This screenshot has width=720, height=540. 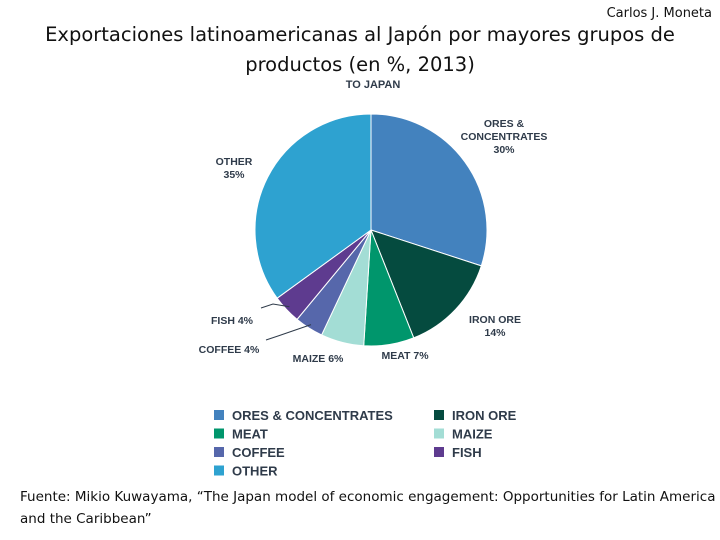 What do you see at coordinates (288, 332) in the screenshot?
I see `leader-line-coffee` at bounding box center [288, 332].